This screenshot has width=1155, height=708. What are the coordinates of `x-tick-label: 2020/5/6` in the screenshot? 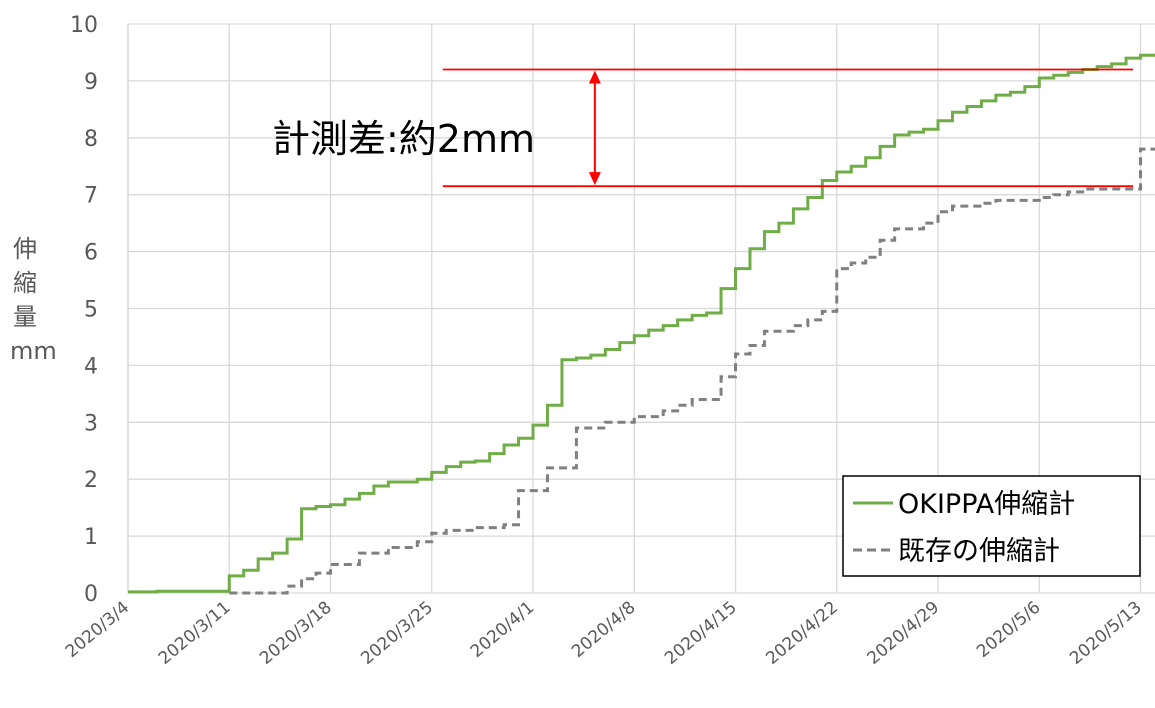 It's located at (1008, 630).